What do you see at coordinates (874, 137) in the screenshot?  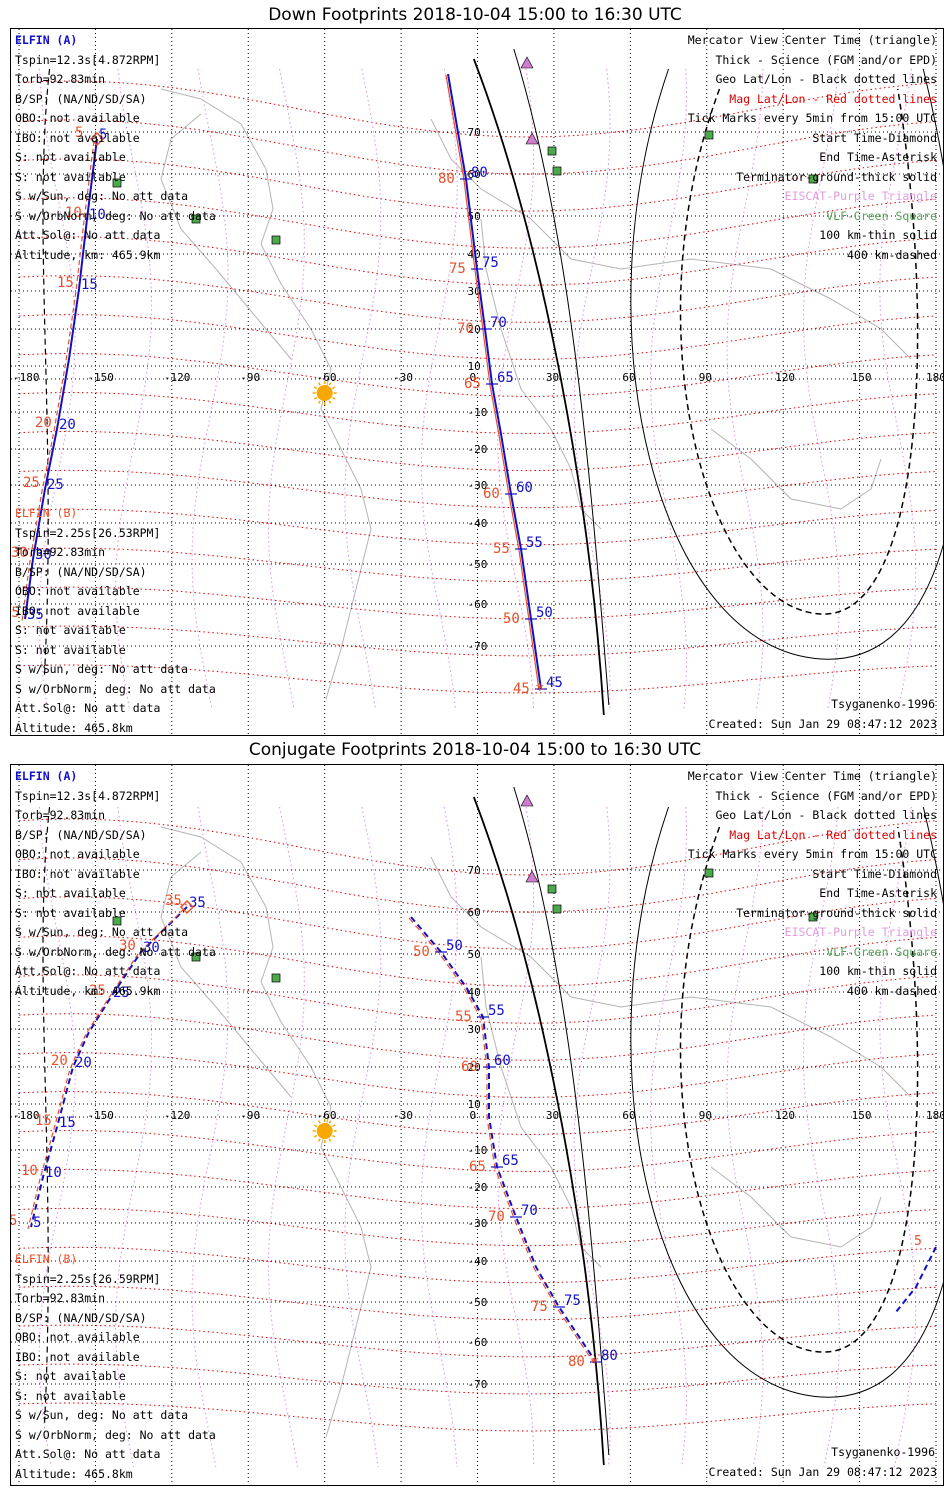 I see `legend-item: Start Time-Diamond` at bounding box center [874, 137].